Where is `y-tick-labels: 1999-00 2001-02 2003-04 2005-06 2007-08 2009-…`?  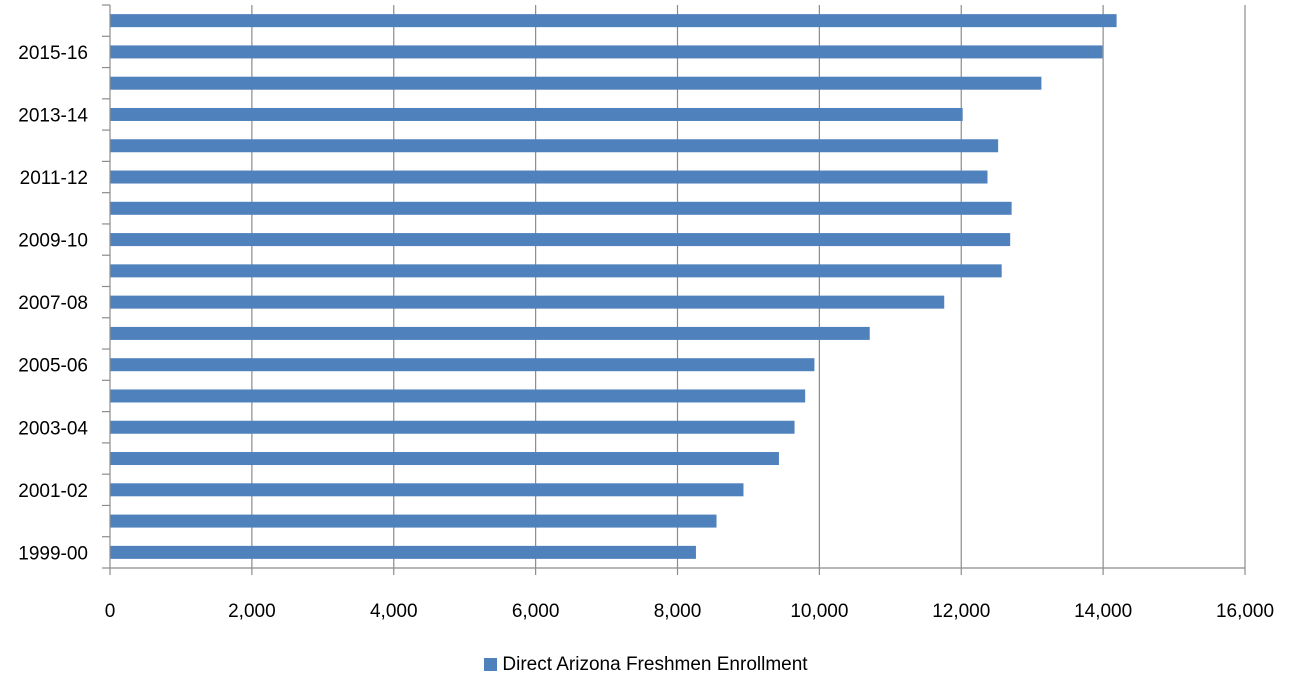 y-tick-labels: 1999-00 2001-02 2003-04 2005-06 2007-08 2009-… is located at coordinates (53, 303).